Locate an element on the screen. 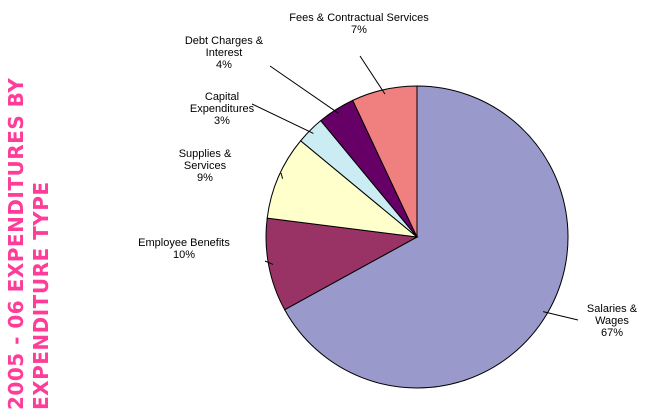  slice-percent: 3% is located at coordinates (222, 121).